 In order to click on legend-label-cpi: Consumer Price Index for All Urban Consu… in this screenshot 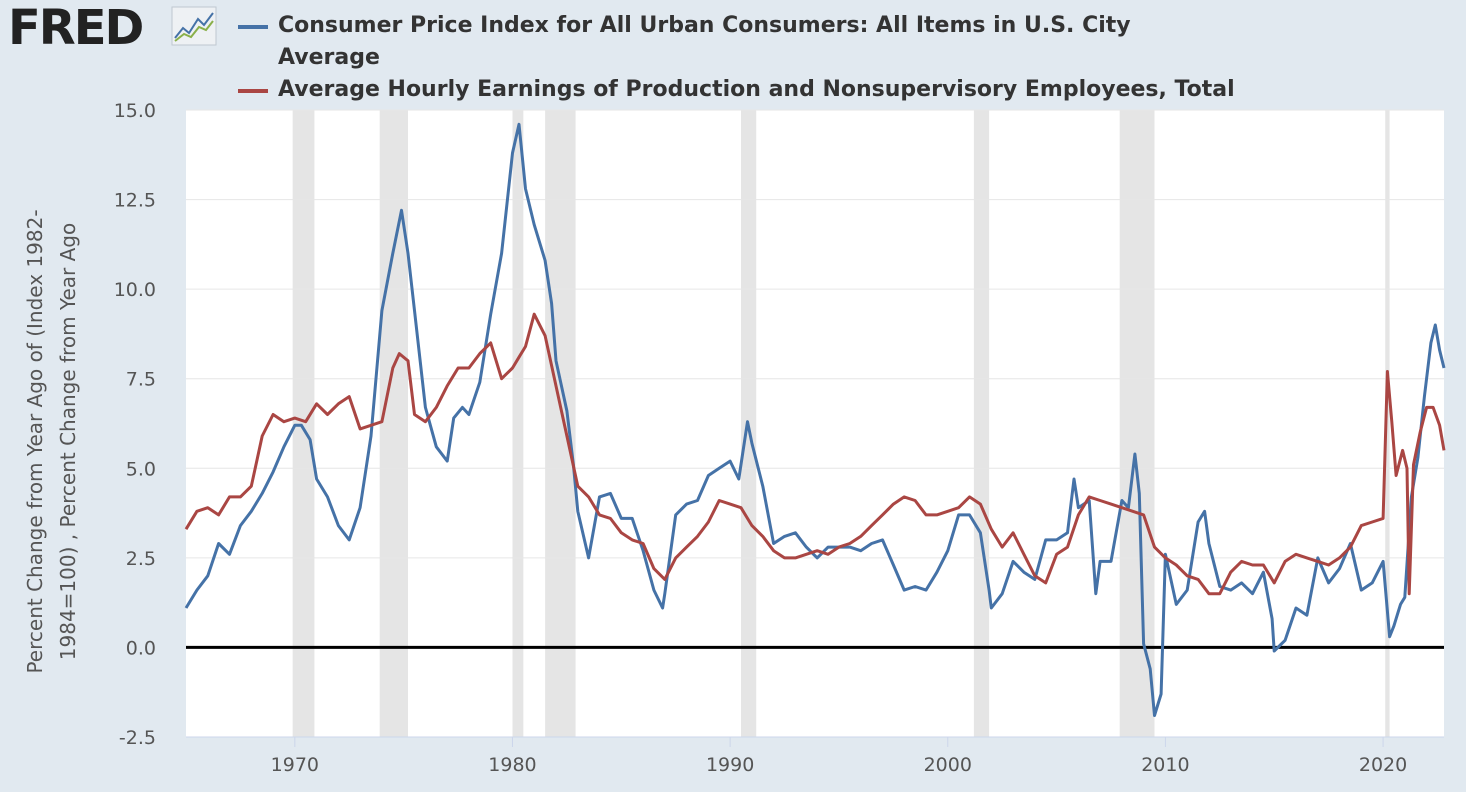, I will do `click(704, 41)`.